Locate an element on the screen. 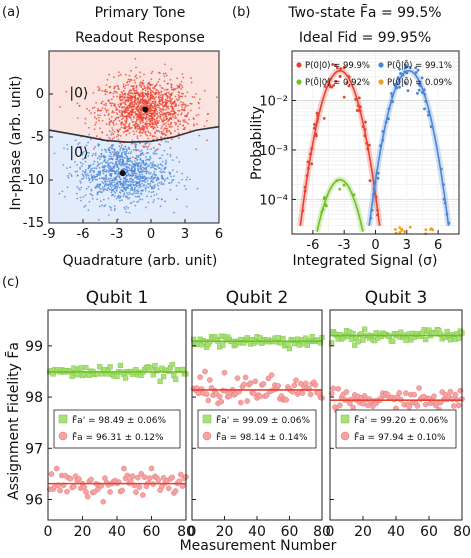 This screenshot has height=558, width=471. x-tick-label: 40 is located at coordinates (257, 532).